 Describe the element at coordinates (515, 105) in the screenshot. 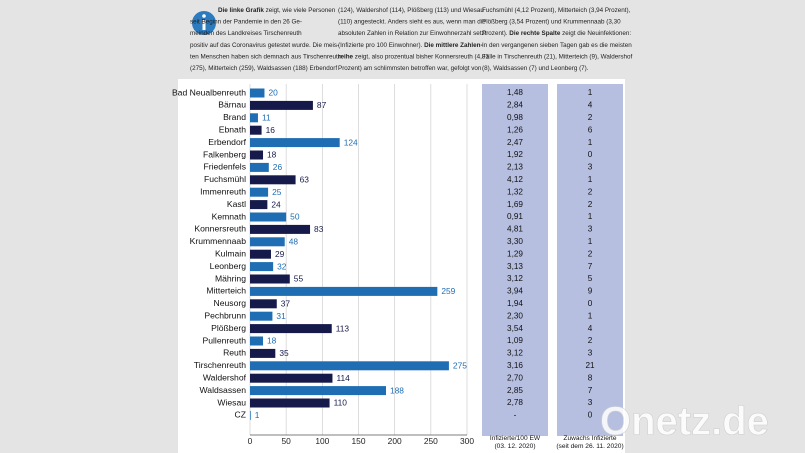

I see `table-cell: 2,84` at that location.